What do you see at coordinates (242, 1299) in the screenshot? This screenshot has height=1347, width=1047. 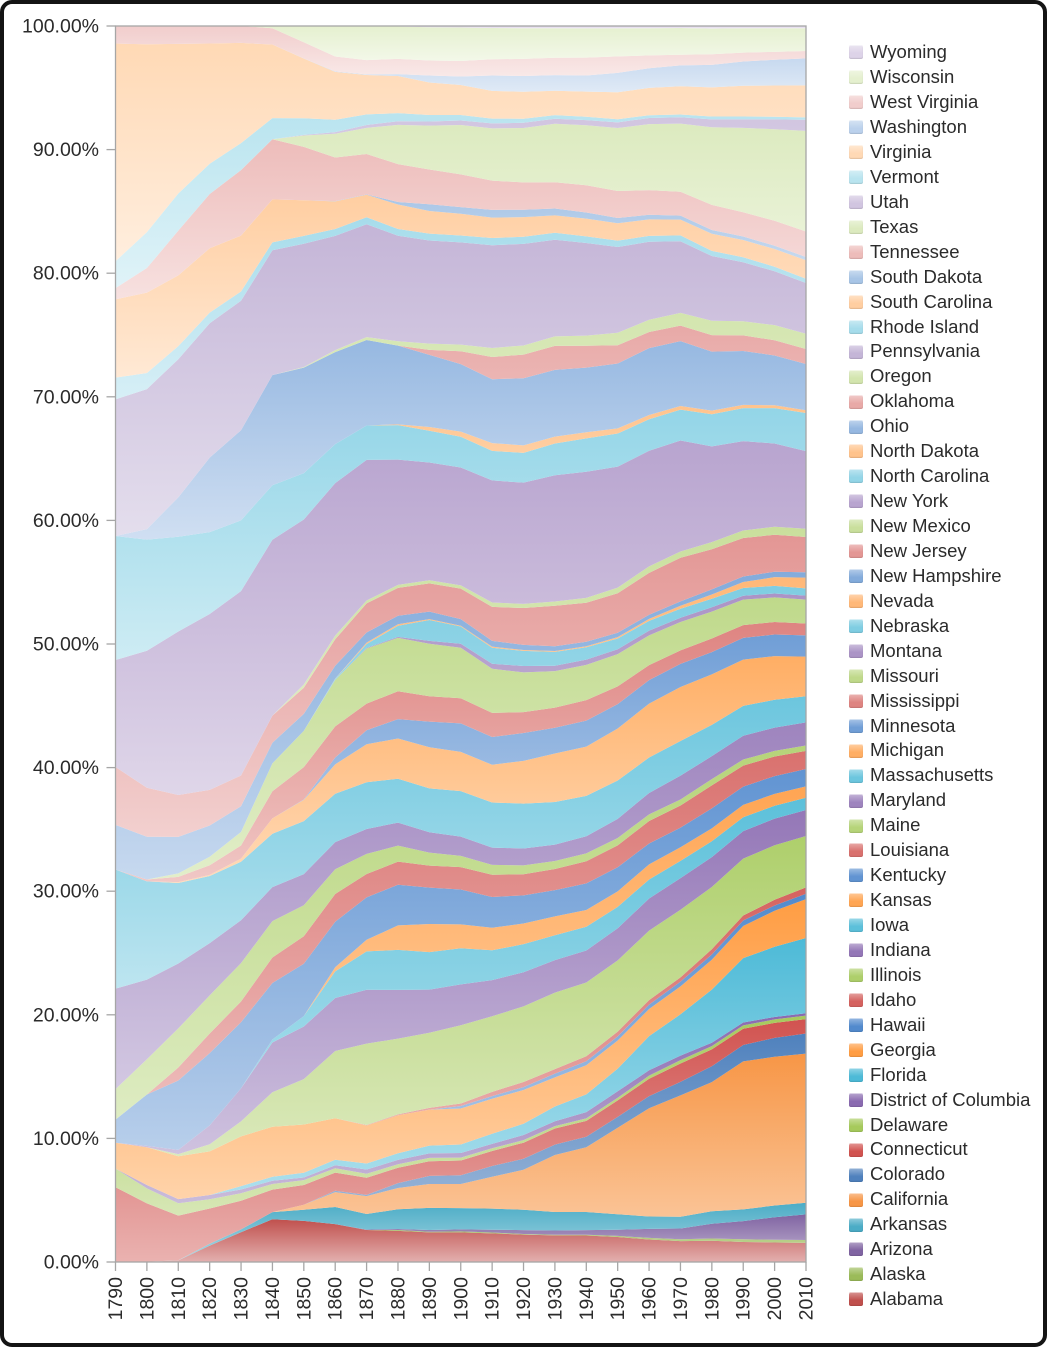 I see `x-axis-label: 1830` at bounding box center [242, 1299].